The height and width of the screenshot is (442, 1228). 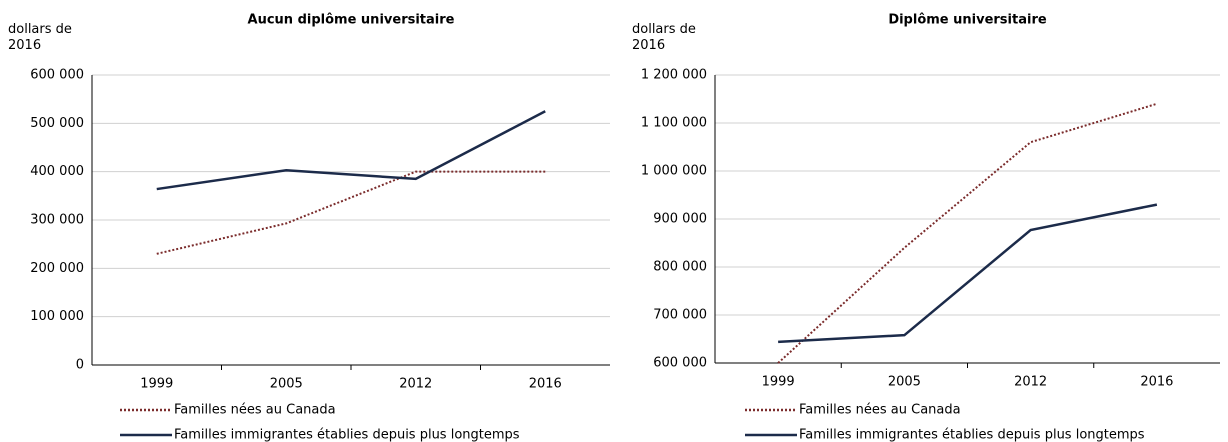 What do you see at coordinates (57, 316) in the screenshot?
I see `y-tick-label: 100 000` at bounding box center [57, 316].